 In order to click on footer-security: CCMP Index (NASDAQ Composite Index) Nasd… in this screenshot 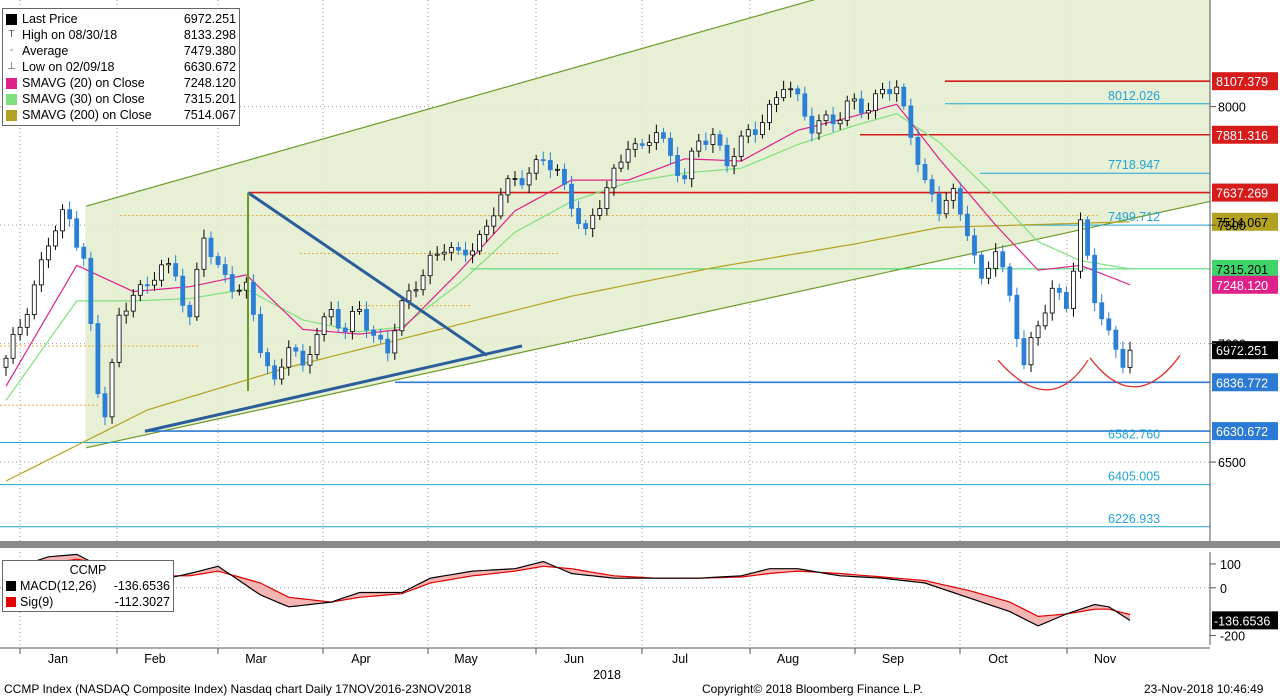, I will do `click(238, 689)`.